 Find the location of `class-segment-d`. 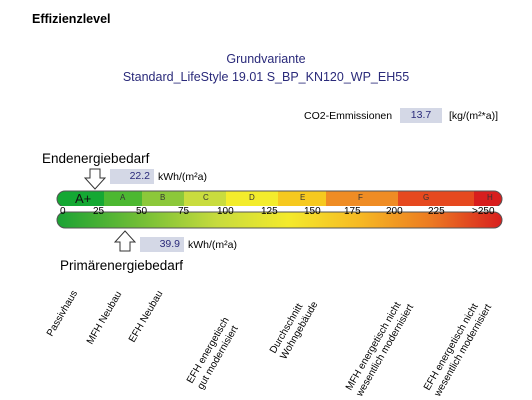

class-segment-d is located at coordinates (252, 199).